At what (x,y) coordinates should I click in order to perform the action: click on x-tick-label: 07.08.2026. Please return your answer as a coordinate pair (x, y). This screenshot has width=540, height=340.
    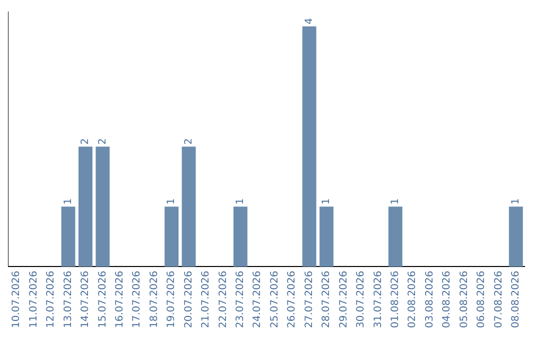
    Looking at the image, I should click on (498, 299).